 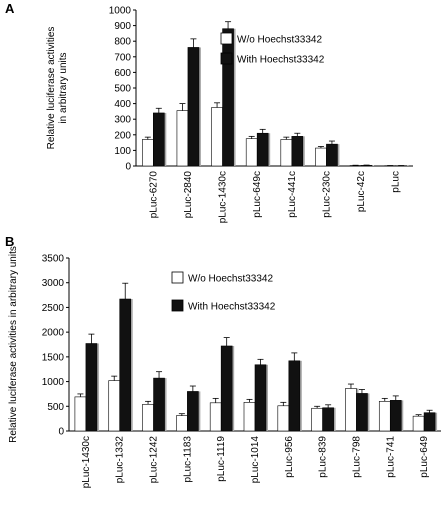 I want to click on y-tick-label: 300, so click(x=122, y=120).